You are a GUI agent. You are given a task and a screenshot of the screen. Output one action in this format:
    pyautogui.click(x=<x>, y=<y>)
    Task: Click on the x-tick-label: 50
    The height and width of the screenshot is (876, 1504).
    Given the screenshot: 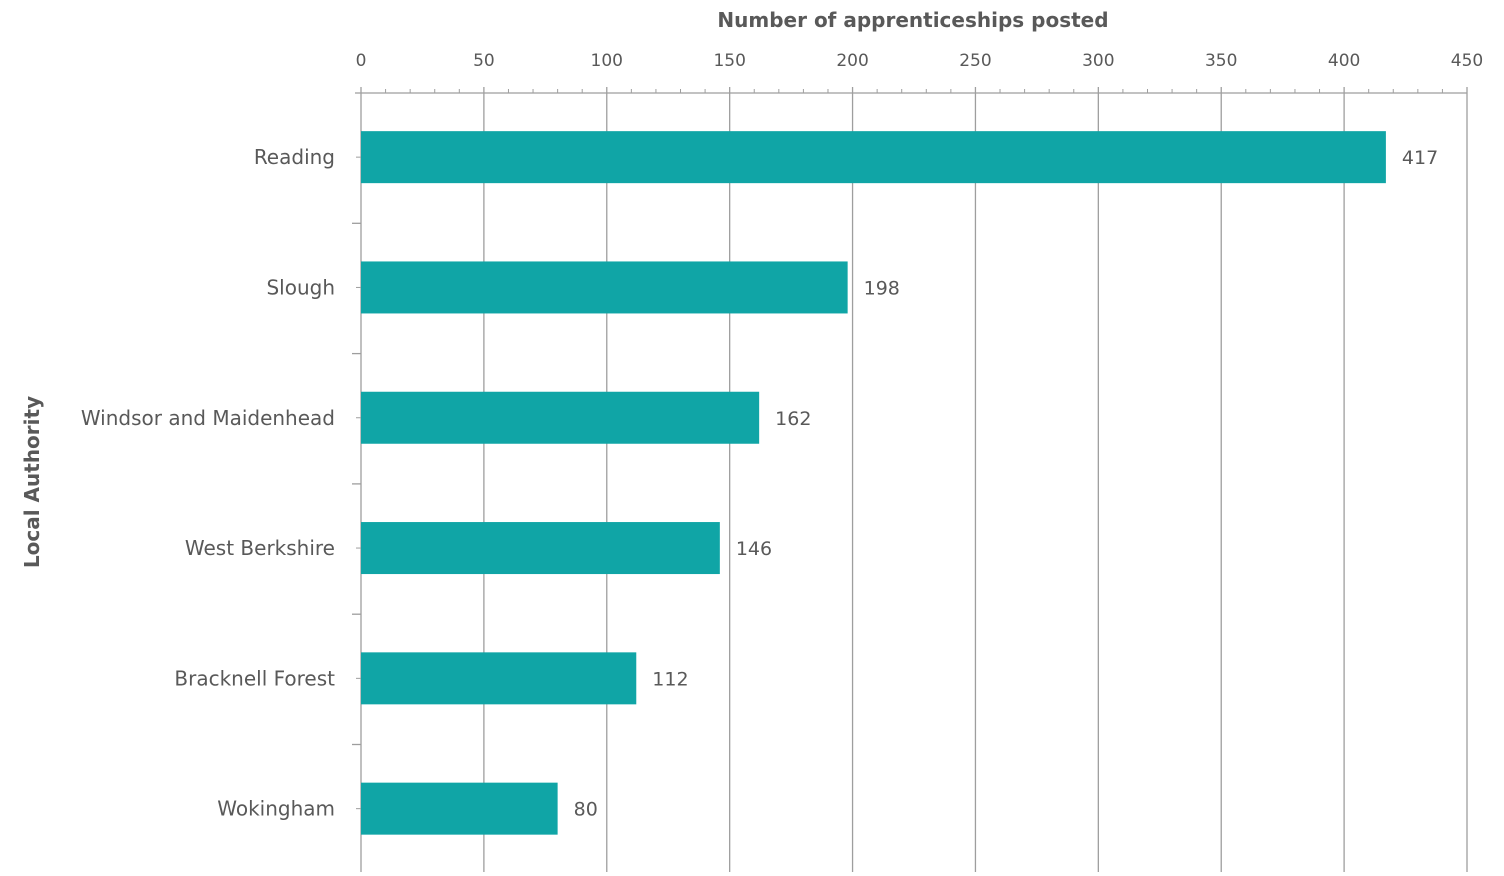 What is the action you would take?
    pyautogui.click(x=484, y=61)
    